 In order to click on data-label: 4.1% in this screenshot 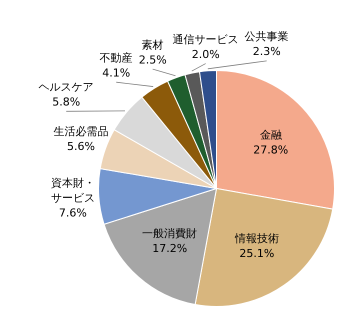, I will do `click(116, 73)`.